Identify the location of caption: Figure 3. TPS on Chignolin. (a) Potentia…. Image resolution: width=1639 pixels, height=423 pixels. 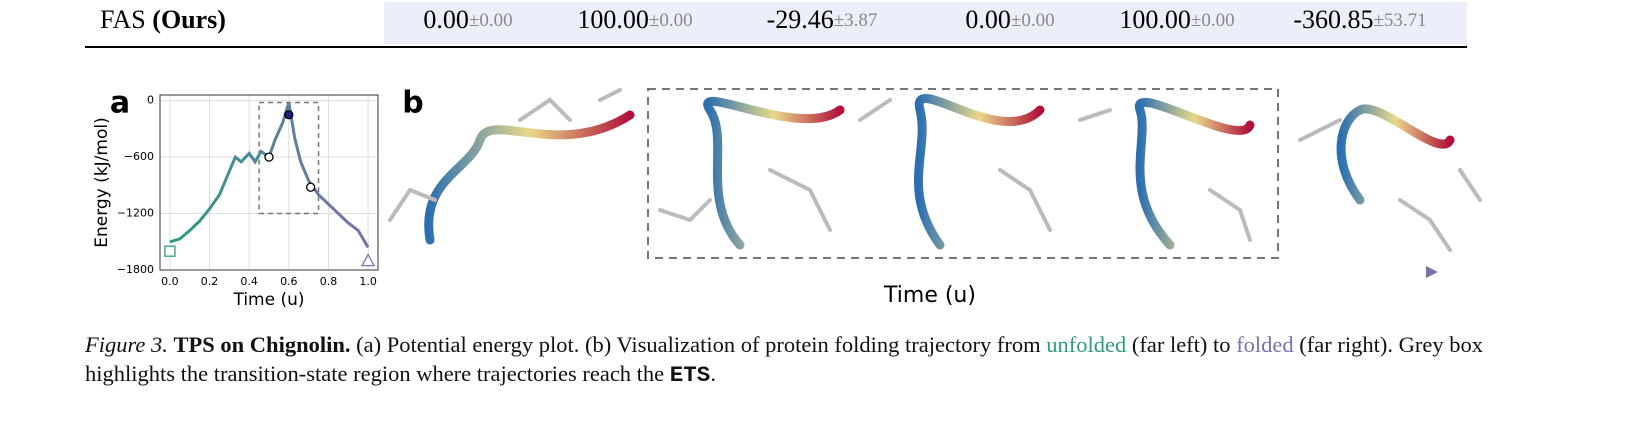
(795, 360).